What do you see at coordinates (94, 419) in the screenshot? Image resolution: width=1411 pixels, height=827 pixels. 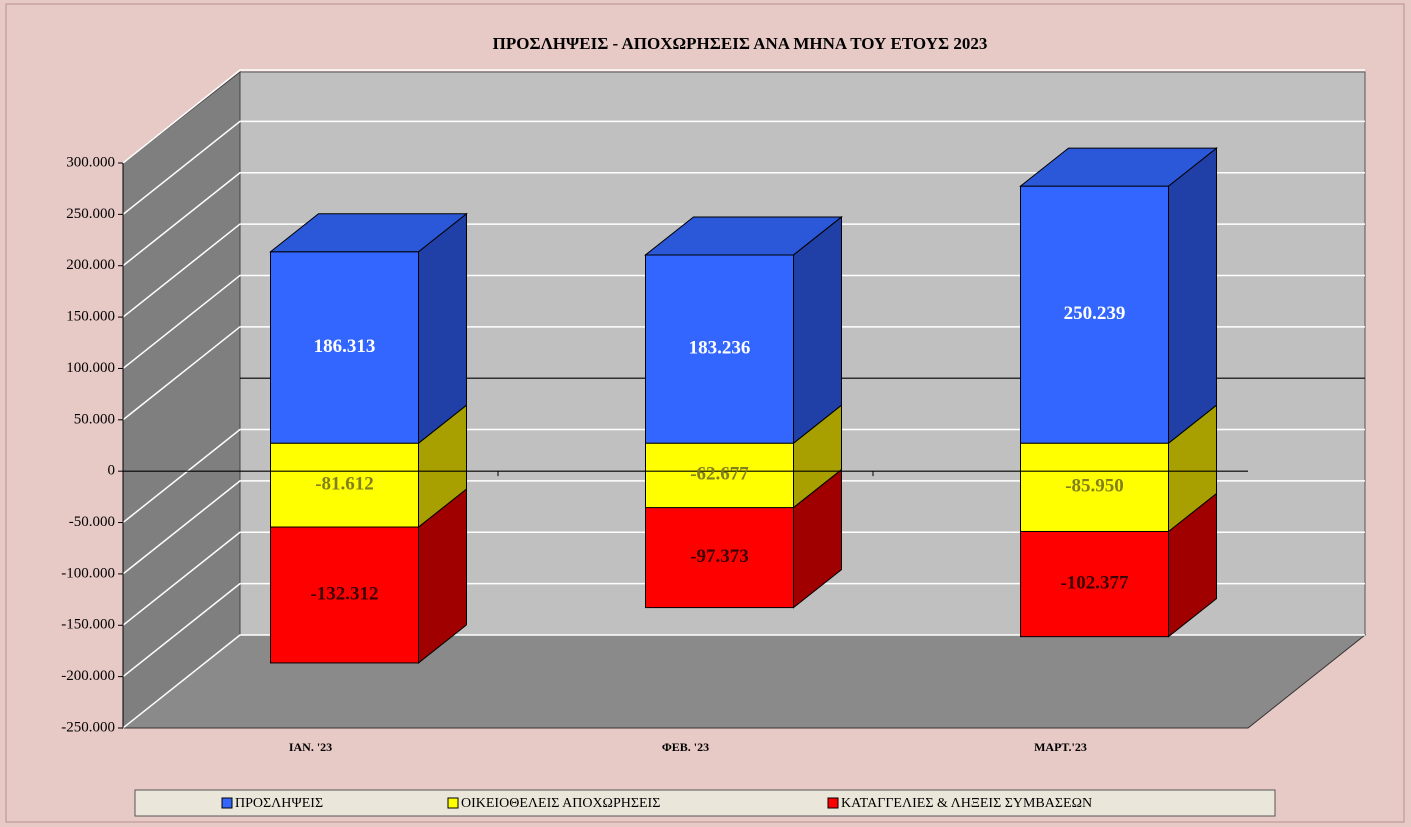 I see `y-tick-label: 50.000` at bounding box center [94, 419].